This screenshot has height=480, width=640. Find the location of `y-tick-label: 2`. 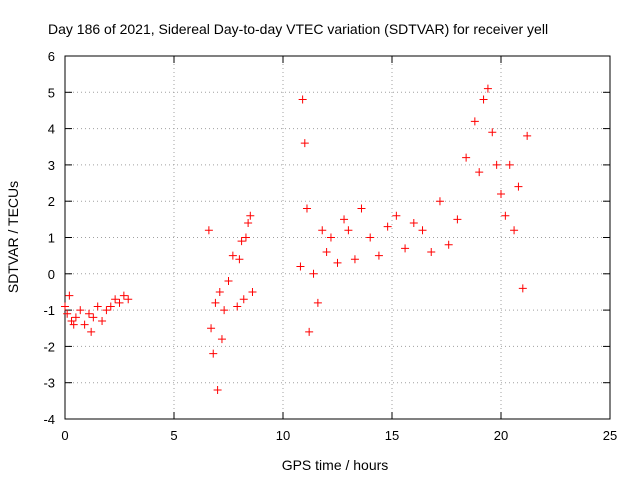

y-tick-label: 2 is located at coordinates (51, 201).